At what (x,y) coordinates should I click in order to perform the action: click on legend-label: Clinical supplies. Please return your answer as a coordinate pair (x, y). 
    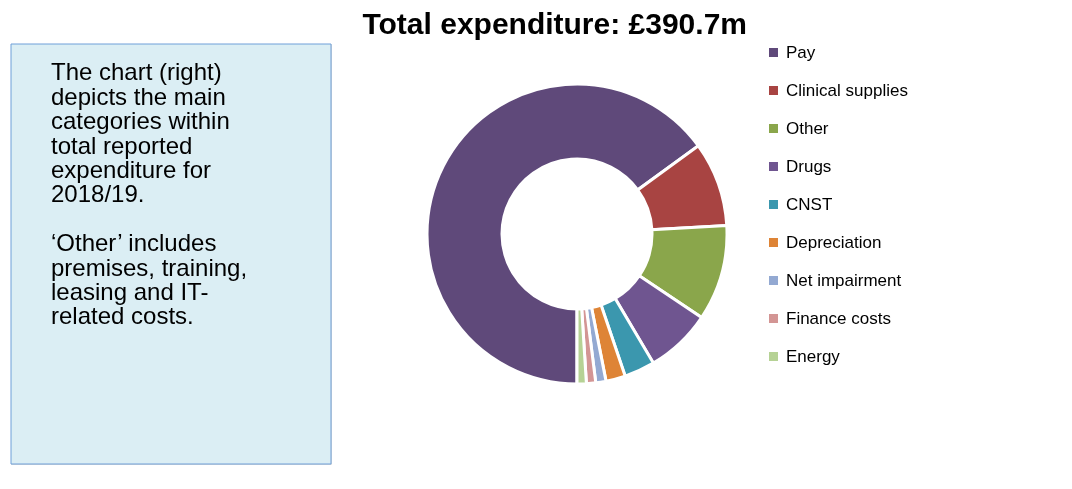
    Looking at the image, I should click on (847, 90).